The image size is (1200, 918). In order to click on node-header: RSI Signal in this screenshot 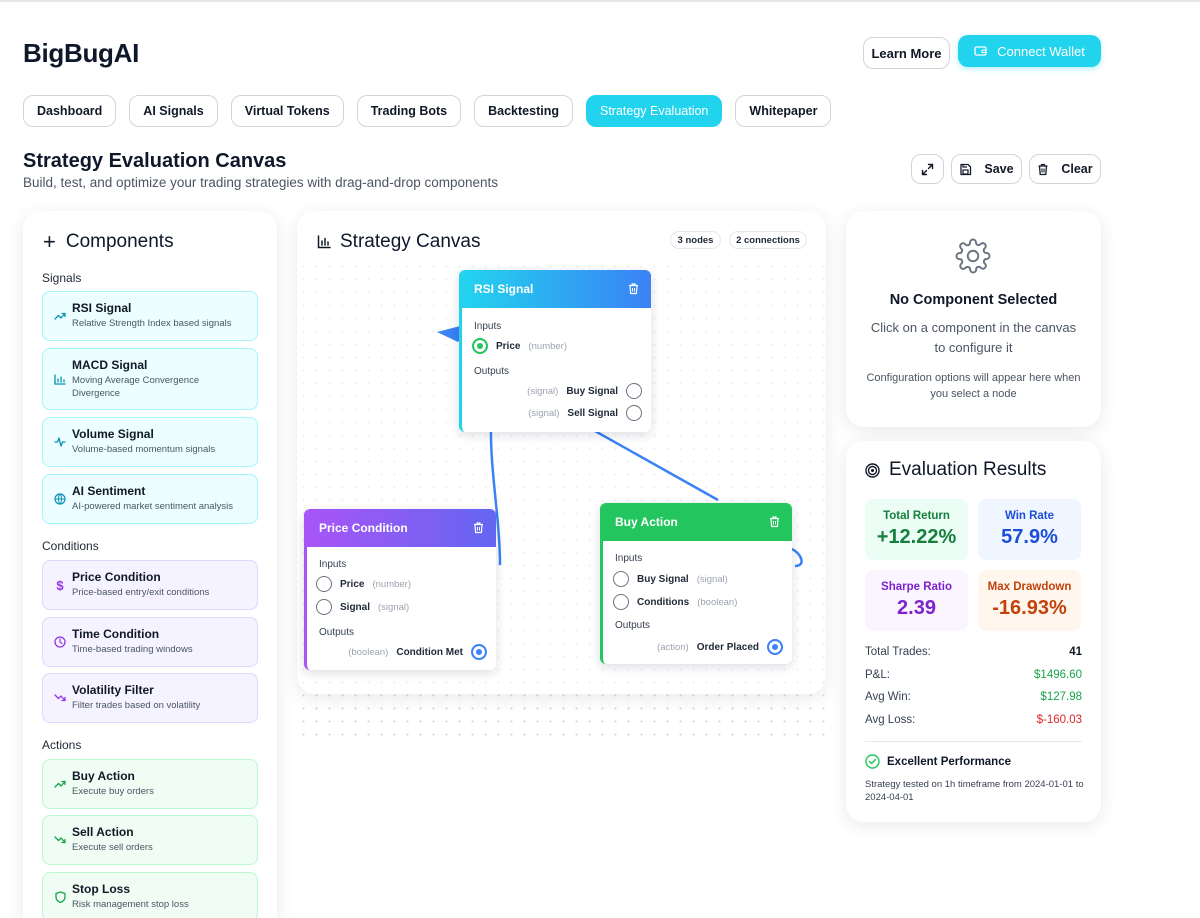, I will do `click(556, 289)`.